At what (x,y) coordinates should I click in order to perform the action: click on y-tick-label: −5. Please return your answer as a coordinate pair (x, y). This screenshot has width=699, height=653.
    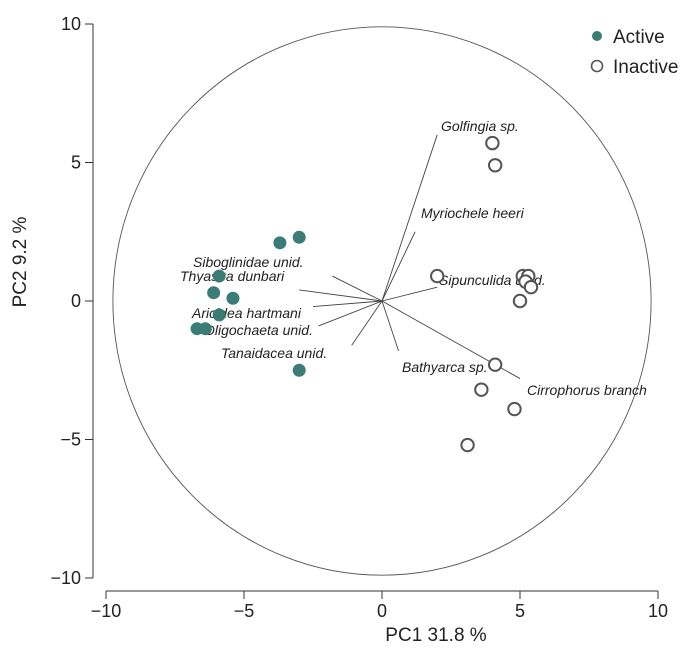
    Looking at the image, I should click on (70, 440).